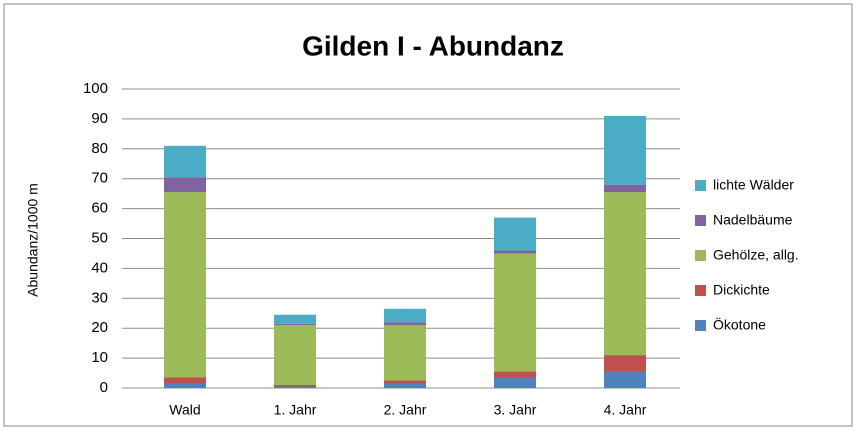  Describe the element at coordinates (184, 410) in the screenshot. I see `x-tick-label: Wald` at that location.